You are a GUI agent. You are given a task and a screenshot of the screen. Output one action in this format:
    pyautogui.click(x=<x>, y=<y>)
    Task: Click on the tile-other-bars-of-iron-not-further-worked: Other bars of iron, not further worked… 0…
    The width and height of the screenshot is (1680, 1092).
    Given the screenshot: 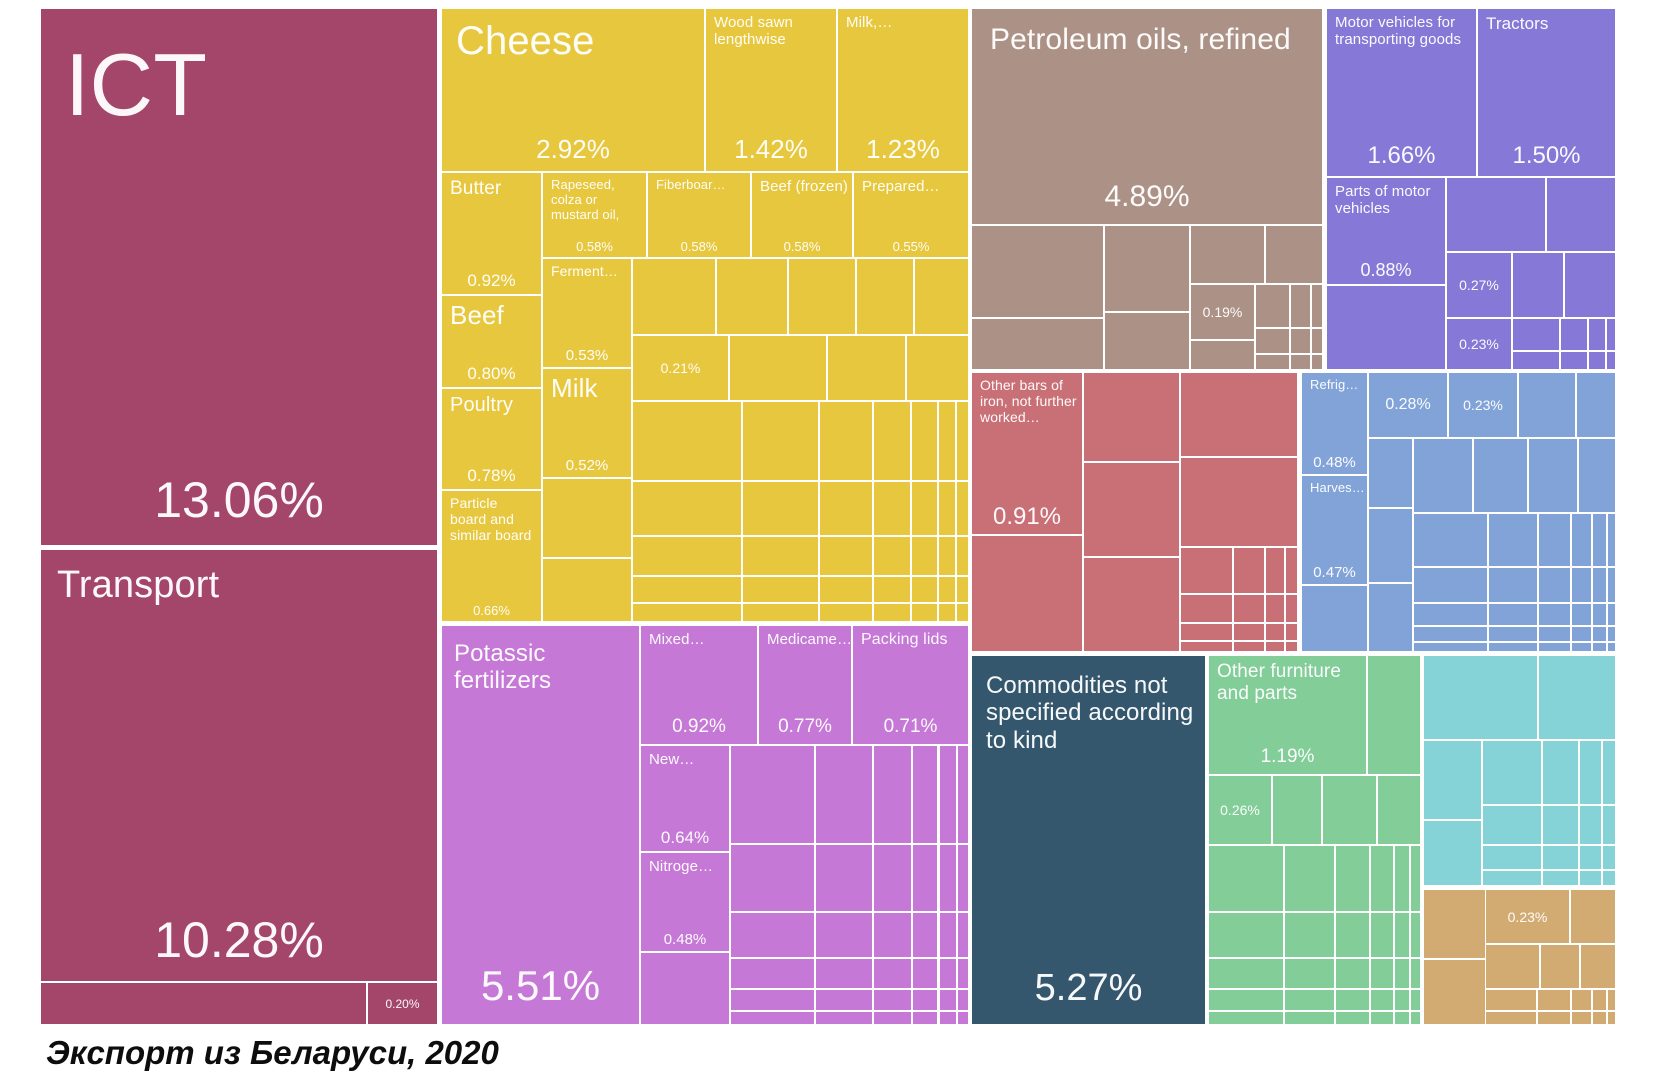 What is the action you would take?
    pyautogui.click(x=1027, y=453)
    